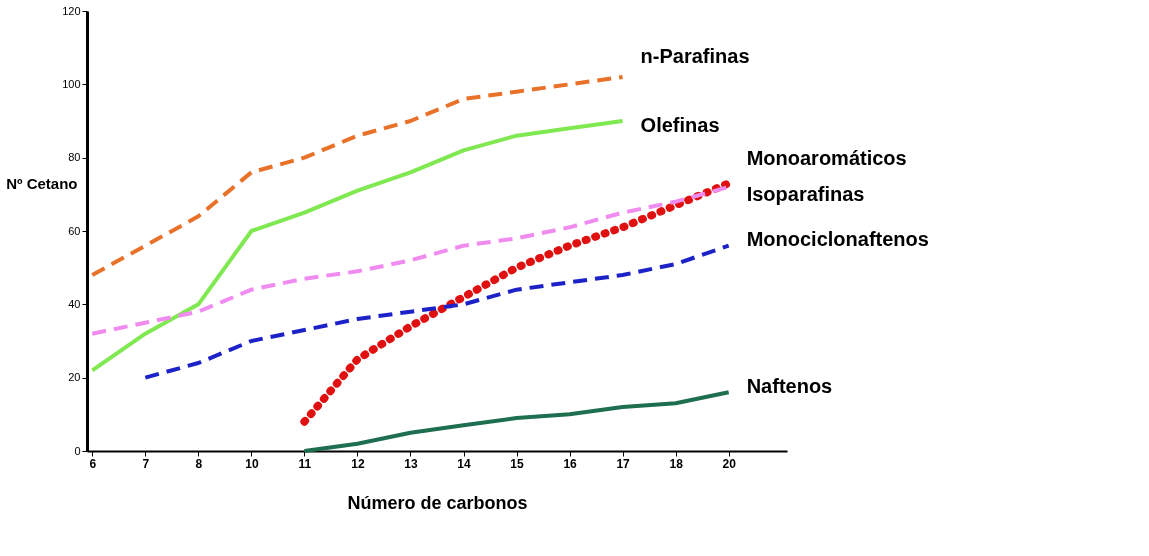 This screenshot has height=556, width=1149. What do you see at coordinates (729, 463) in the screenshot?
I see `x-tick-label: 20` at bounding box center [729, 463].